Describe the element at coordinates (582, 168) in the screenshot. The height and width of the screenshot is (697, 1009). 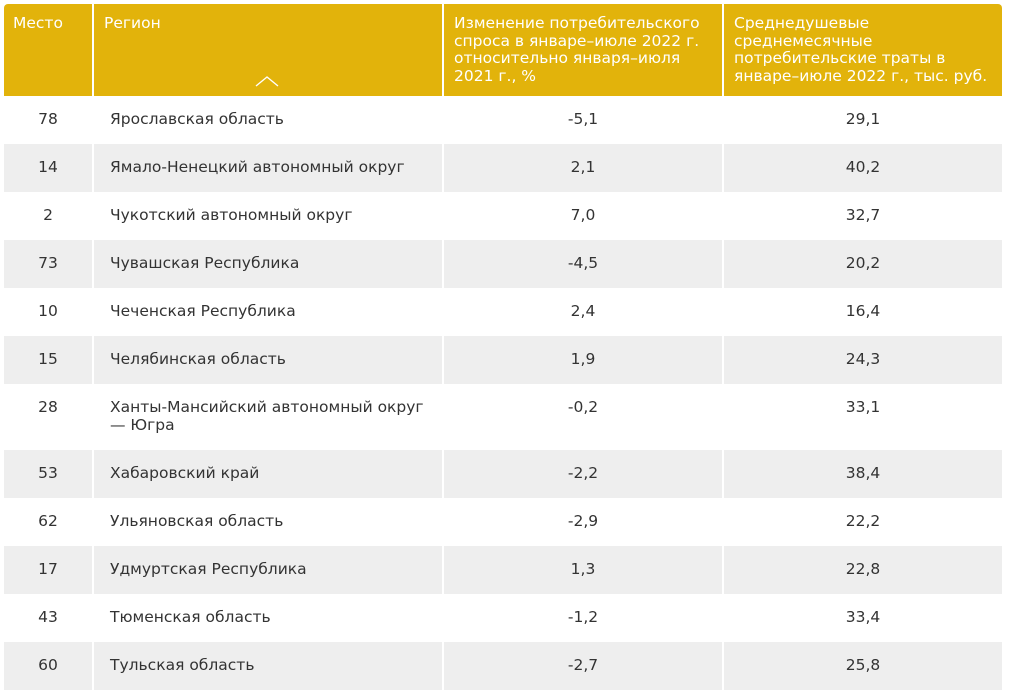
I see `change-cell: 2,1` at that location.